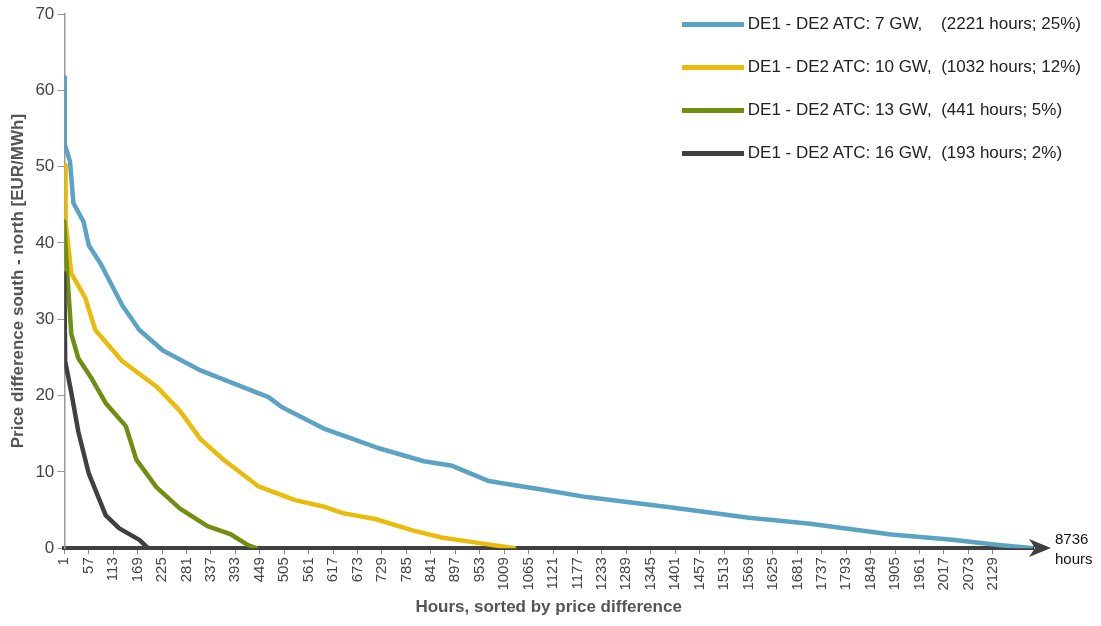 Image resolution: width=1101 pixels, height=626 pixels. I want to click on x-tick-label: 1401, so click(674, 574).